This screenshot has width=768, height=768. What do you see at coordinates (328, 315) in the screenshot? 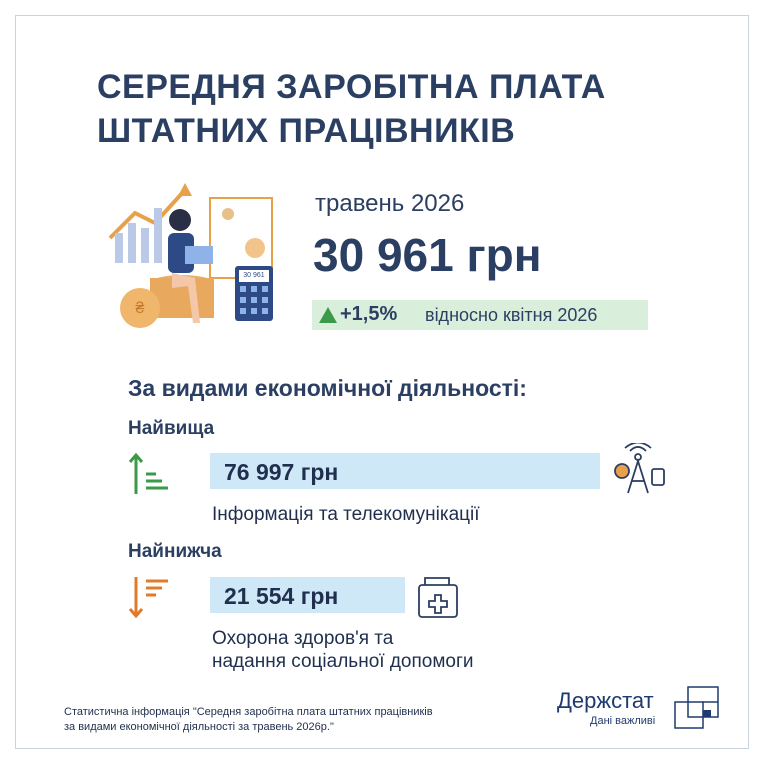
I see `up-triangle` at bounding box center [328, 315].